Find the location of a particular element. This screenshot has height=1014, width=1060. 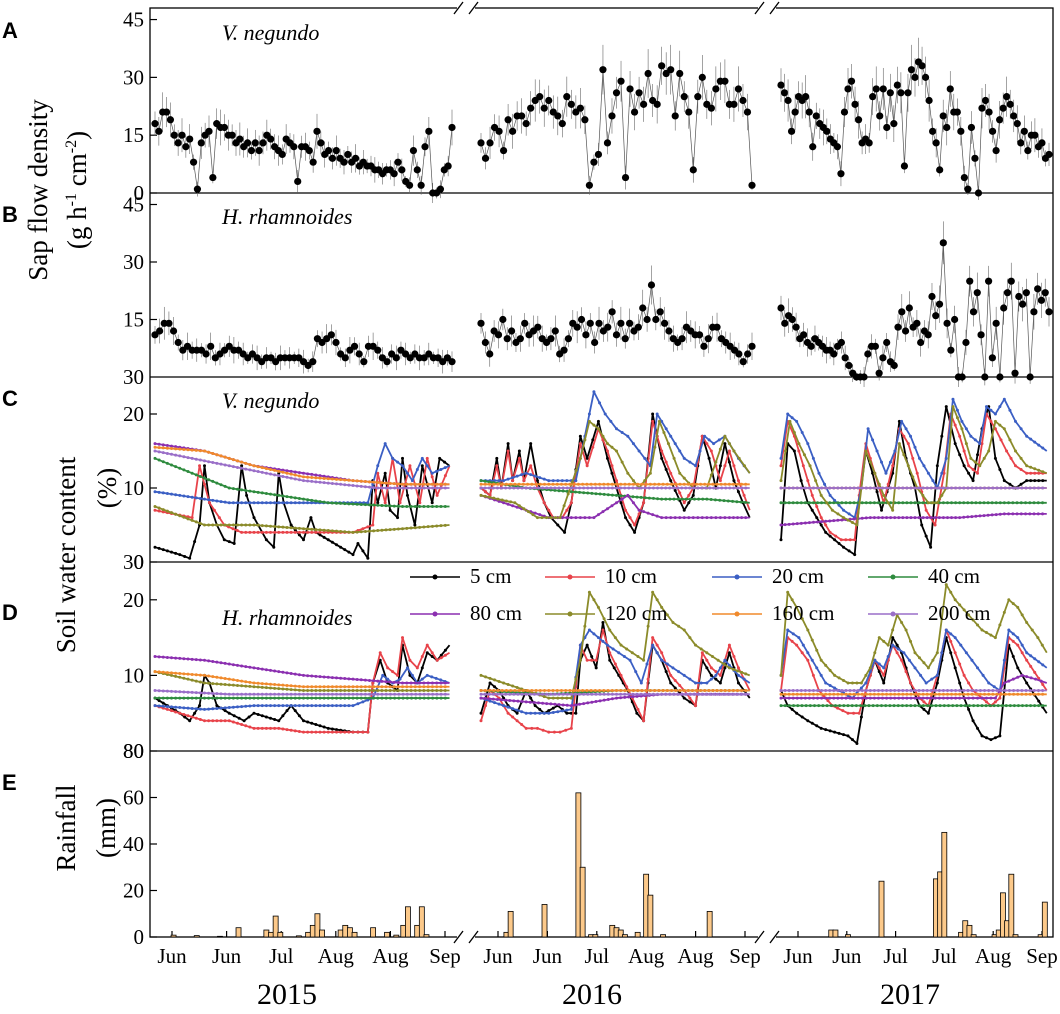

species-label-b: H. rhamnoides is located at coordinates (286, 216).